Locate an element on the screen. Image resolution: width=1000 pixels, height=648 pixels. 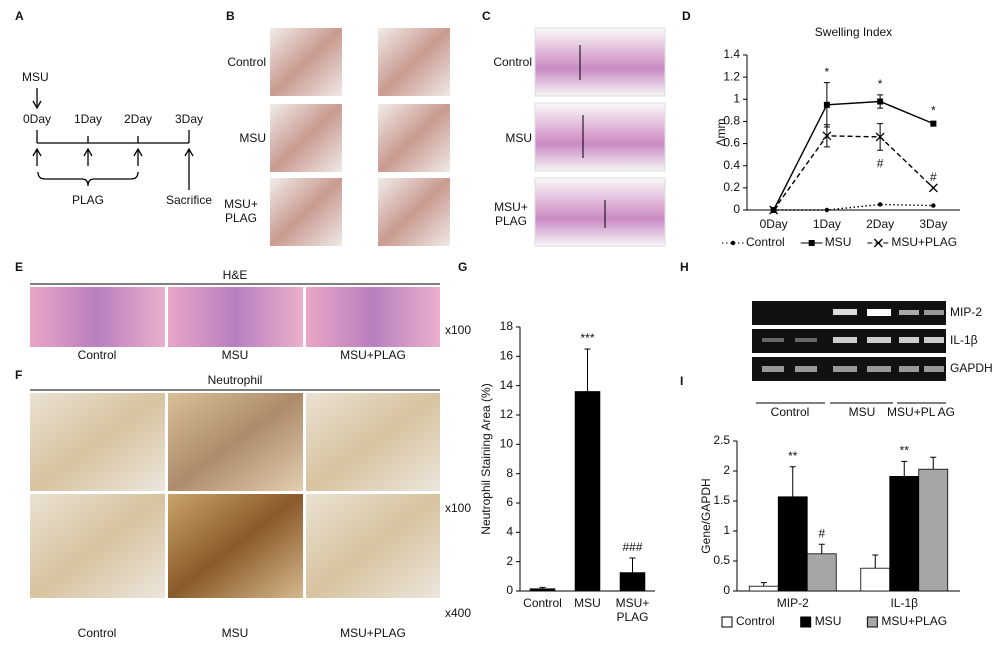
y-tick-label: 1.4 is located at coordinates (731, 54).